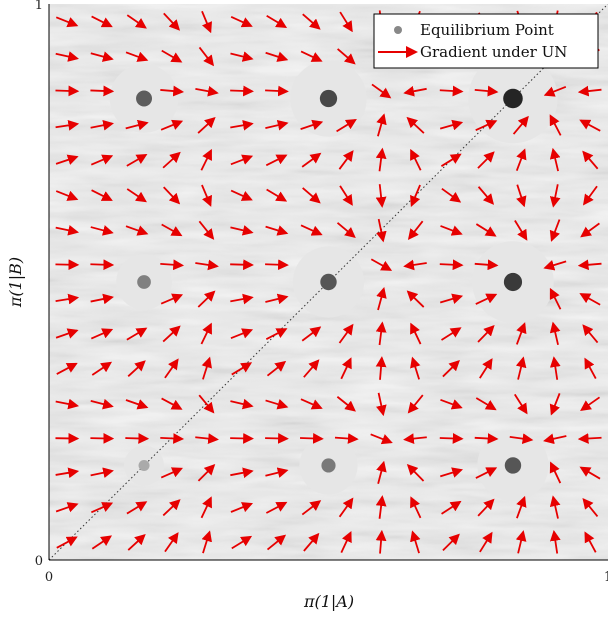  Describe the element at coordinates (486, 41) in the screenshot. I see `legend: Equilibrium Point Gradient under UN` at that location.